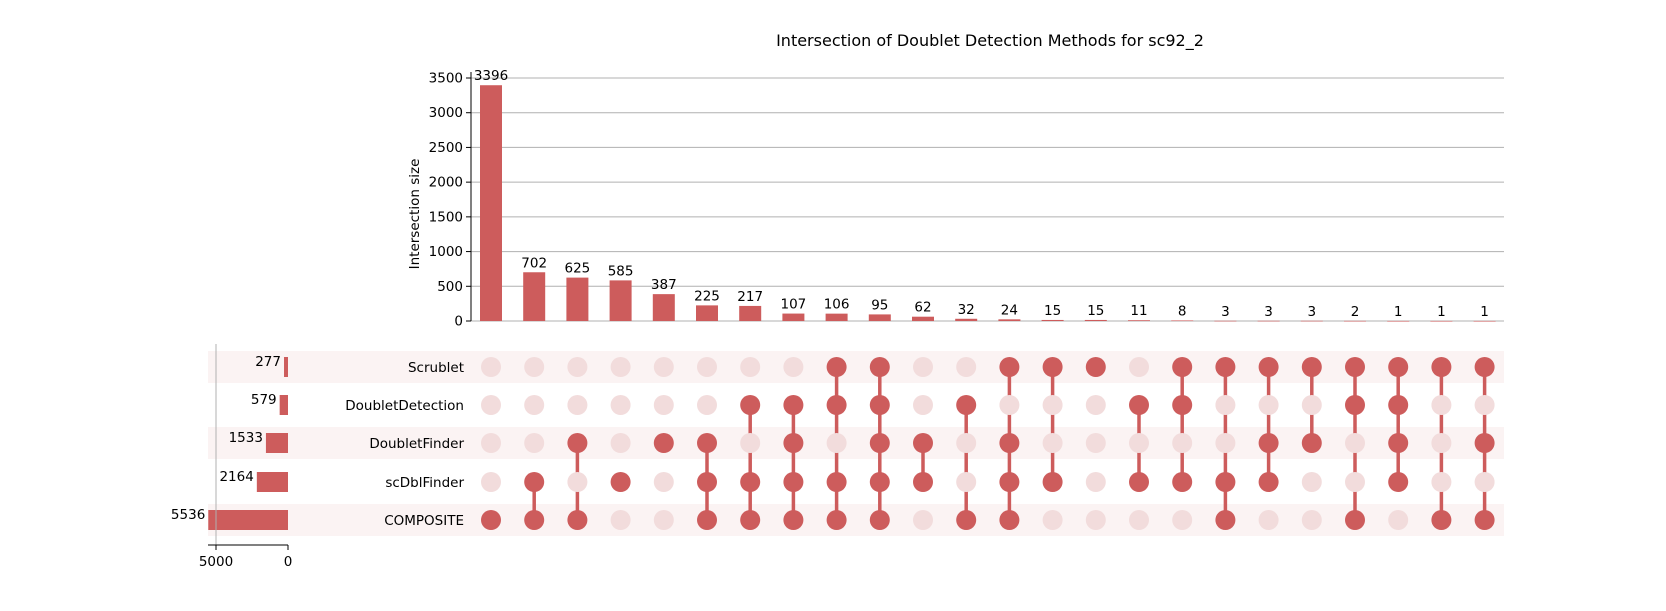 The height and width of the screenshot is (611, 1666). What do you see at coordinates (446, 183) in the screenshot?
I see `y-tick-label: 2000` at bounding box center [446, 183].